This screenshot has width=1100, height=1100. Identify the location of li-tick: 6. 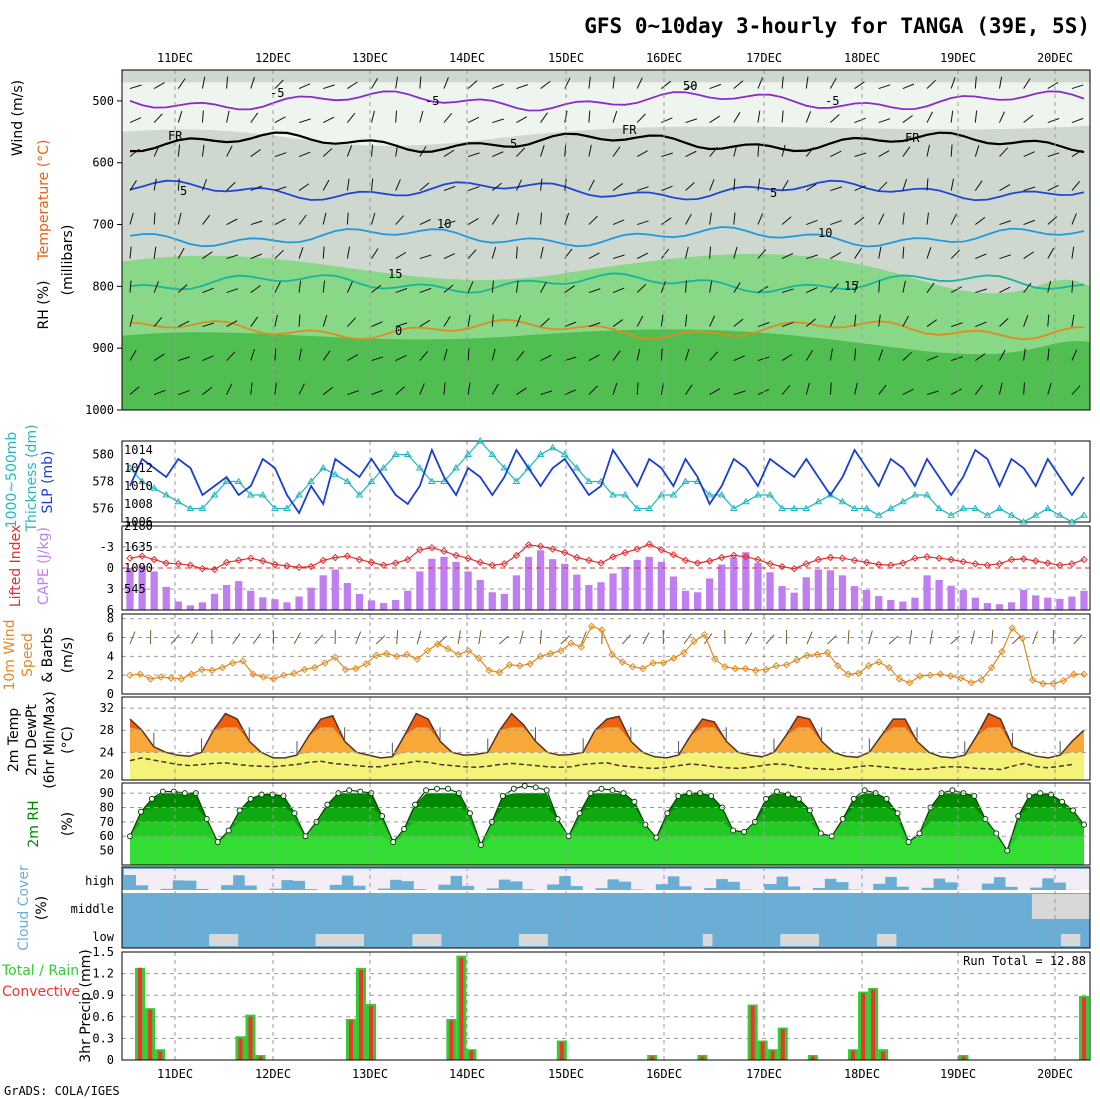
(110, 610).